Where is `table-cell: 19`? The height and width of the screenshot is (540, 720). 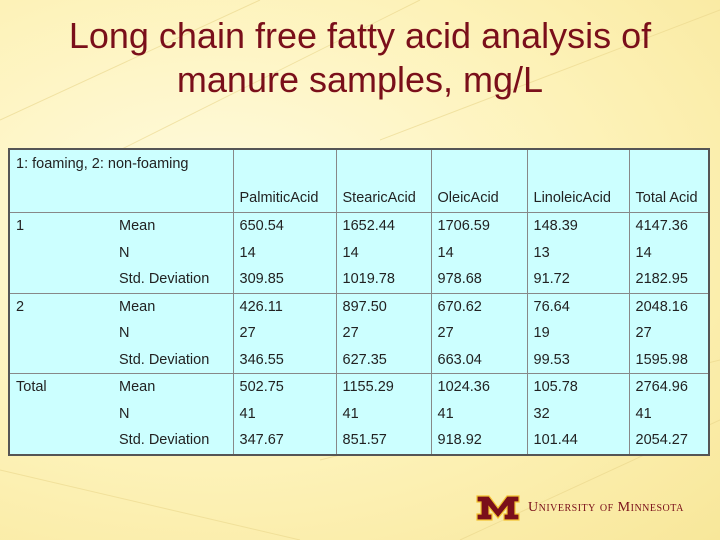
table-cell: 19 is located at coordinates (577, 333).